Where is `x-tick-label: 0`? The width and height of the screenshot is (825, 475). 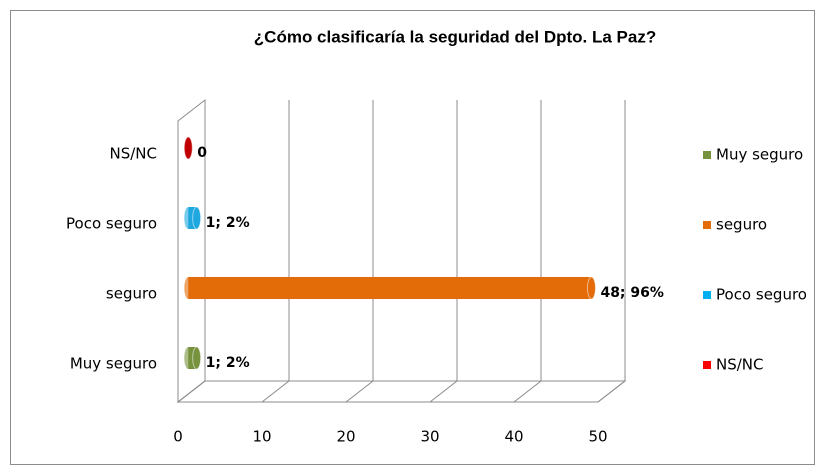
x-tick-label: 0 is located at coordinates (178, 437).